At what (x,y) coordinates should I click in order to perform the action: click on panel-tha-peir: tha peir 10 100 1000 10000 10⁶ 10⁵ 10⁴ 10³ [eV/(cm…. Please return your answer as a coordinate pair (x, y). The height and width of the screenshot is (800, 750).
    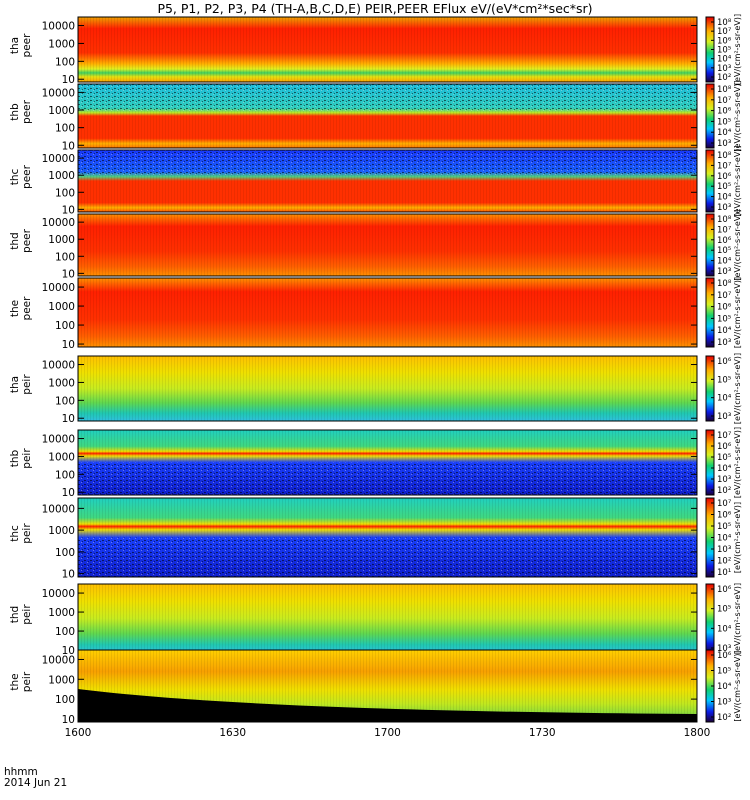
    Looking at the image, I should click on (375, 389).